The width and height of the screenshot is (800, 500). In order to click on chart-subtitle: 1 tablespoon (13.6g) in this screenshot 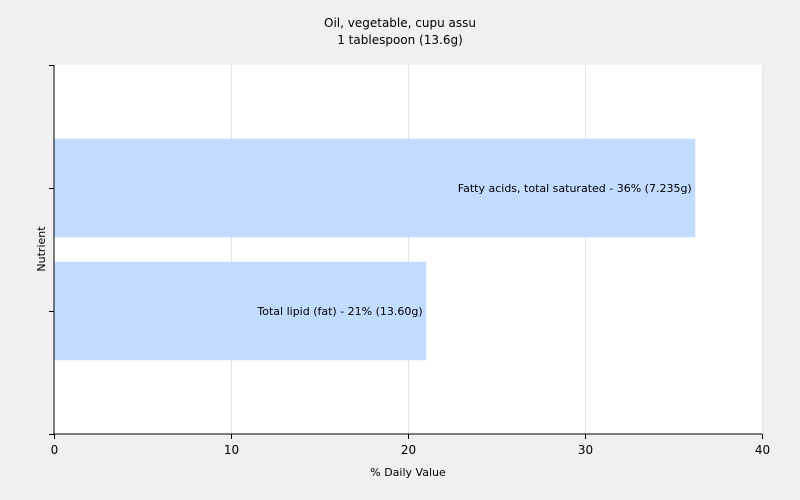, I will do `click(400, 40)`.